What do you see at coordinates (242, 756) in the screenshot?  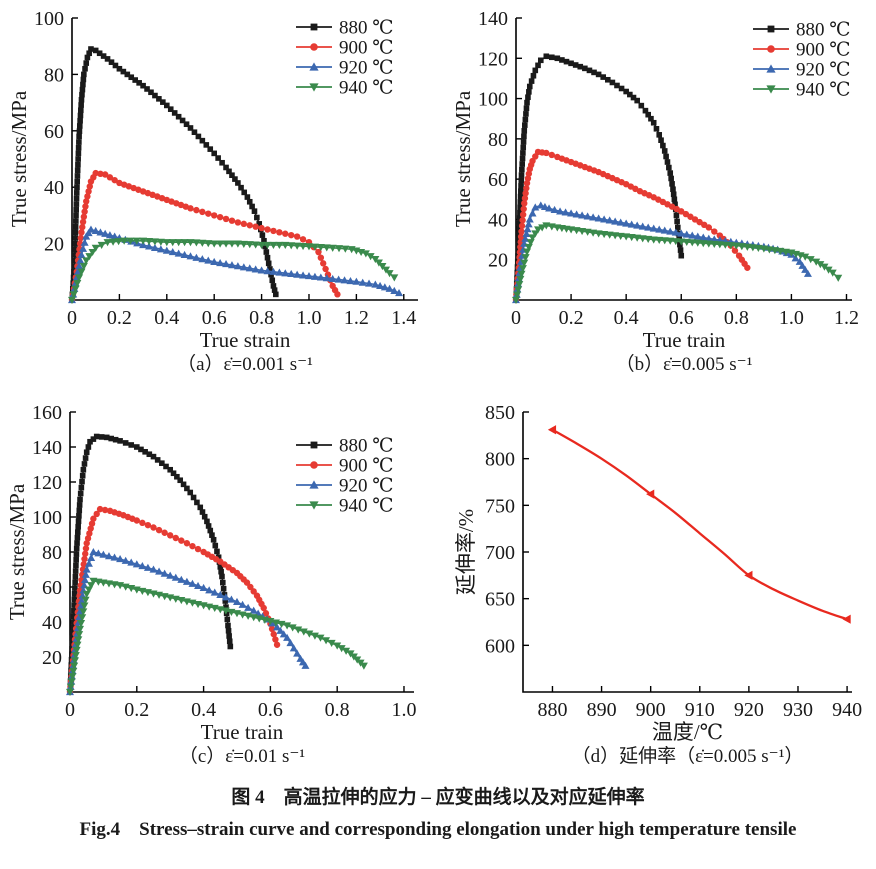 I see `caption-c: （c）ε̇=0.01 s⁻¹` at bounding box center [242, 756].